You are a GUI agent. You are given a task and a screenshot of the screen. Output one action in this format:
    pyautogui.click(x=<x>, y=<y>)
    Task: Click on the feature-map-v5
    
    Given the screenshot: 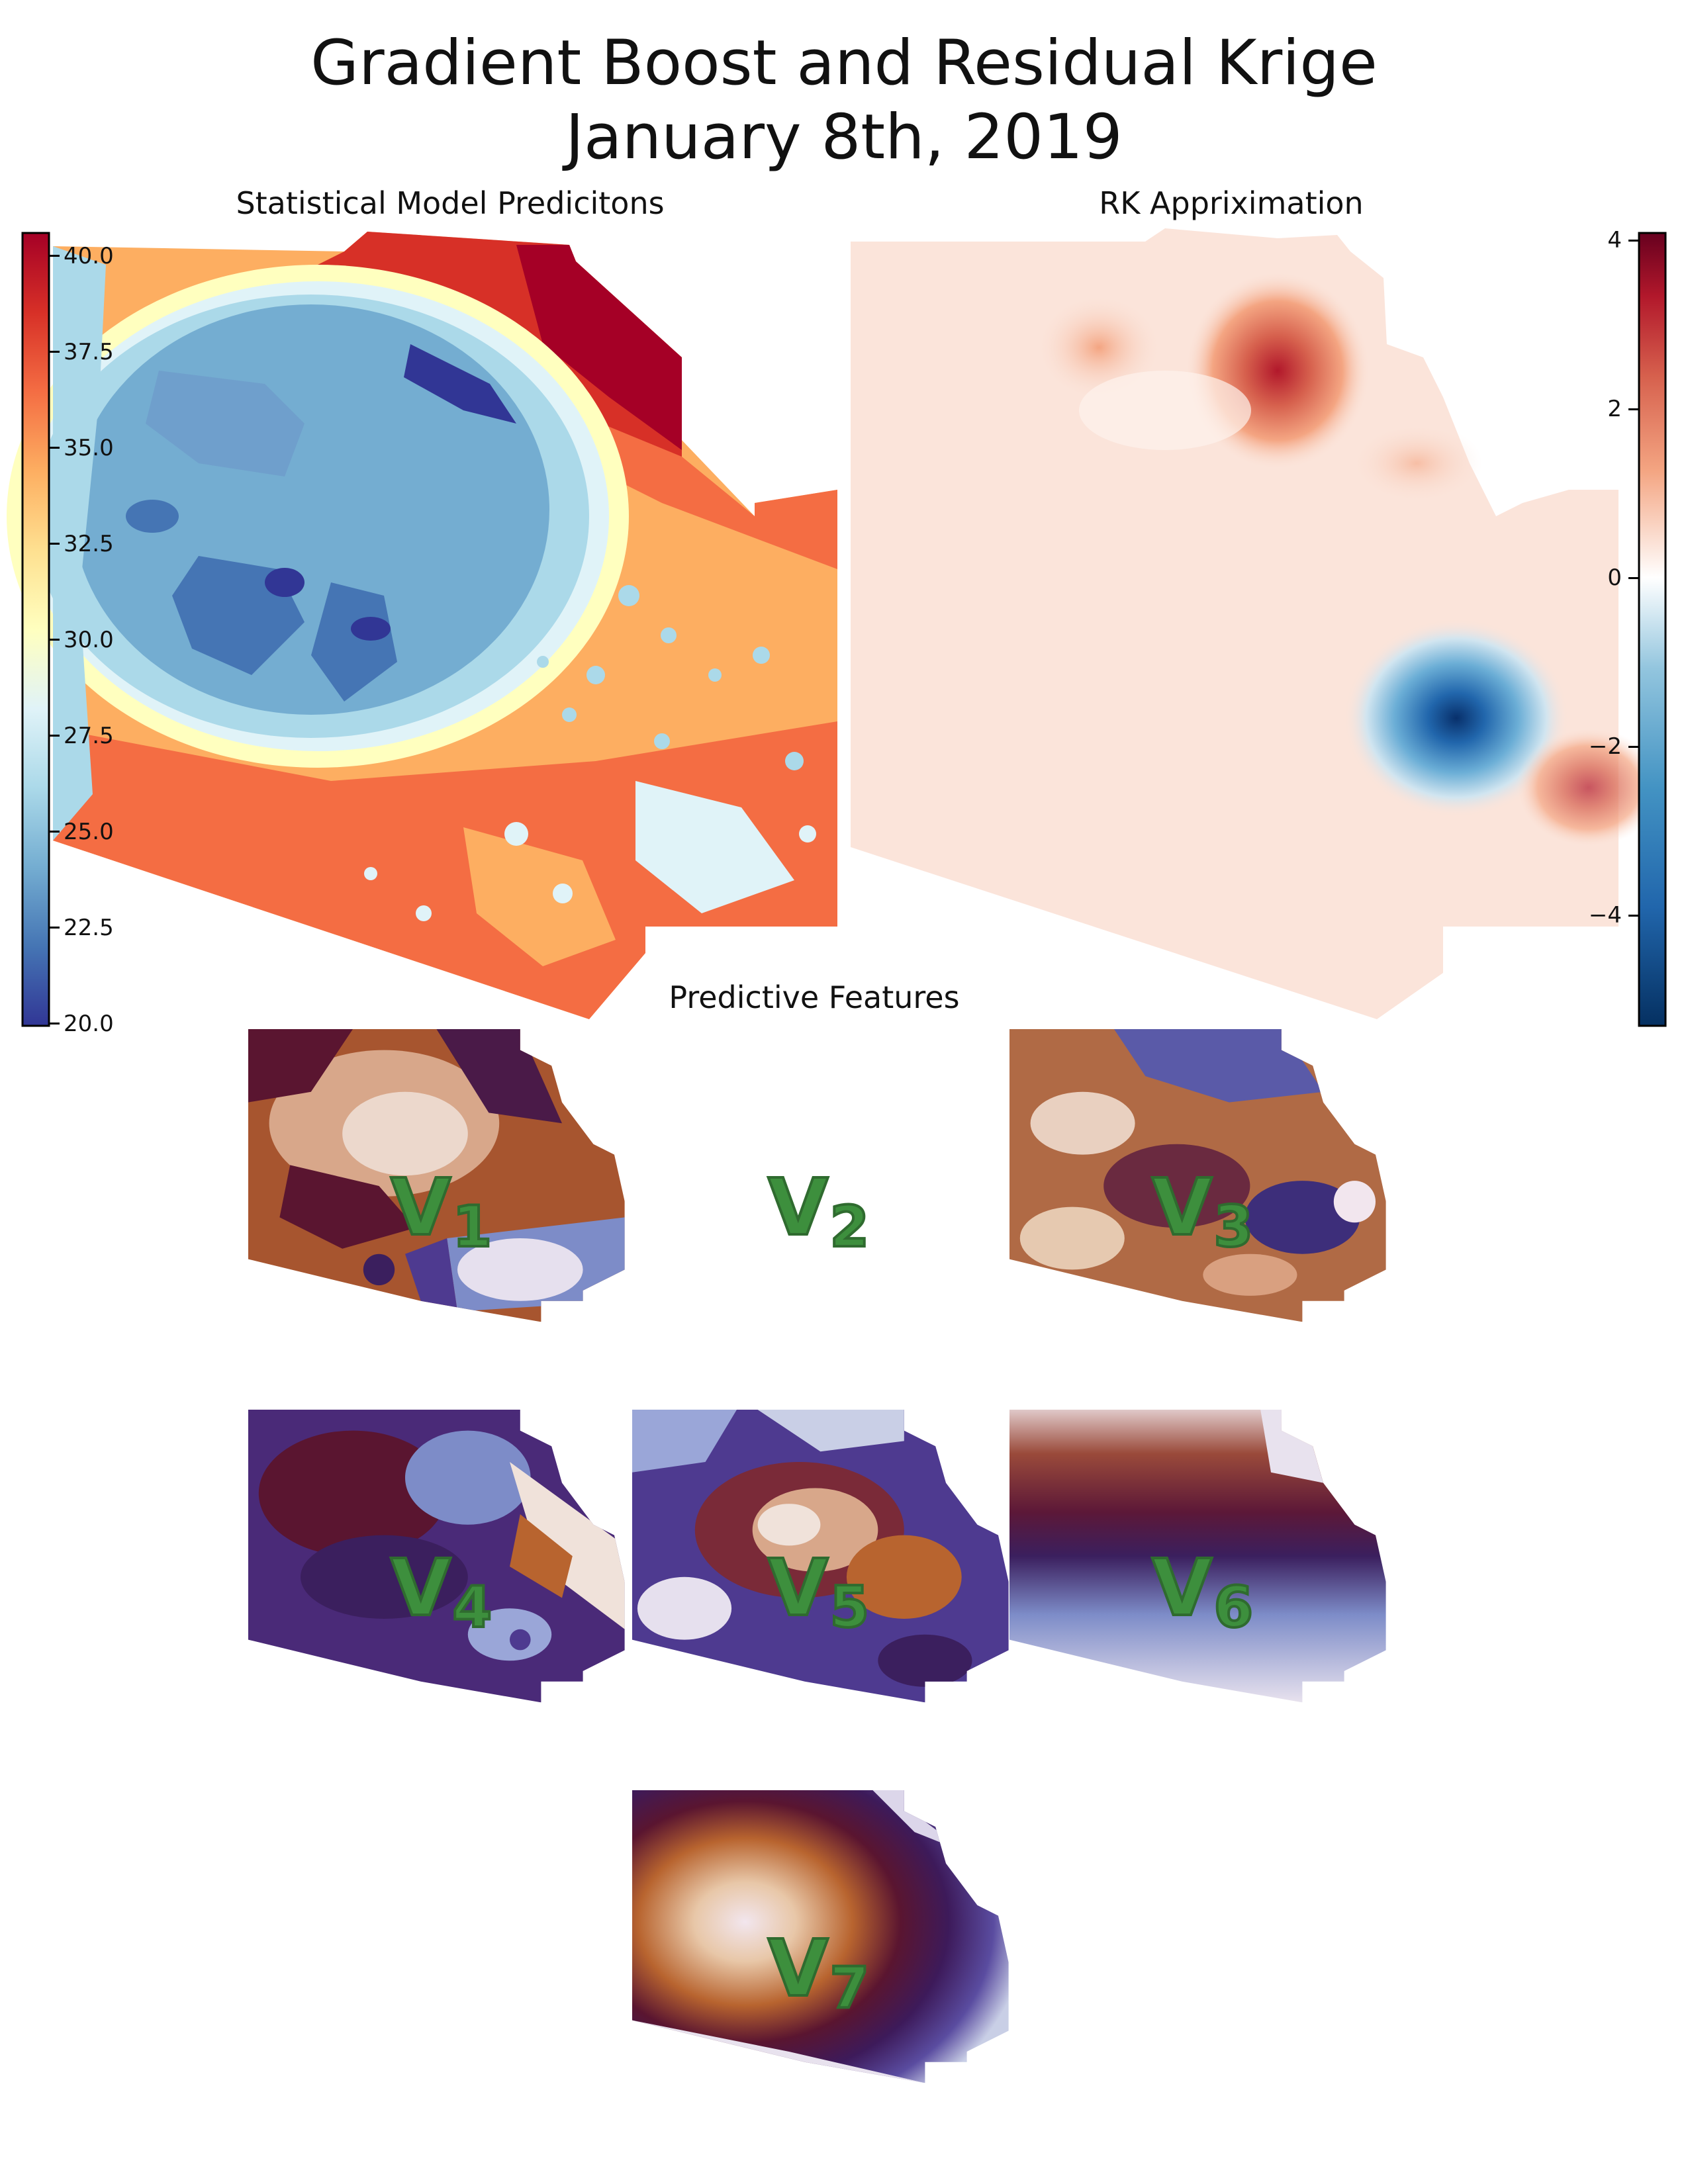 What is the action you would take?
    pyautogui.click(x=820, y=1556)
    